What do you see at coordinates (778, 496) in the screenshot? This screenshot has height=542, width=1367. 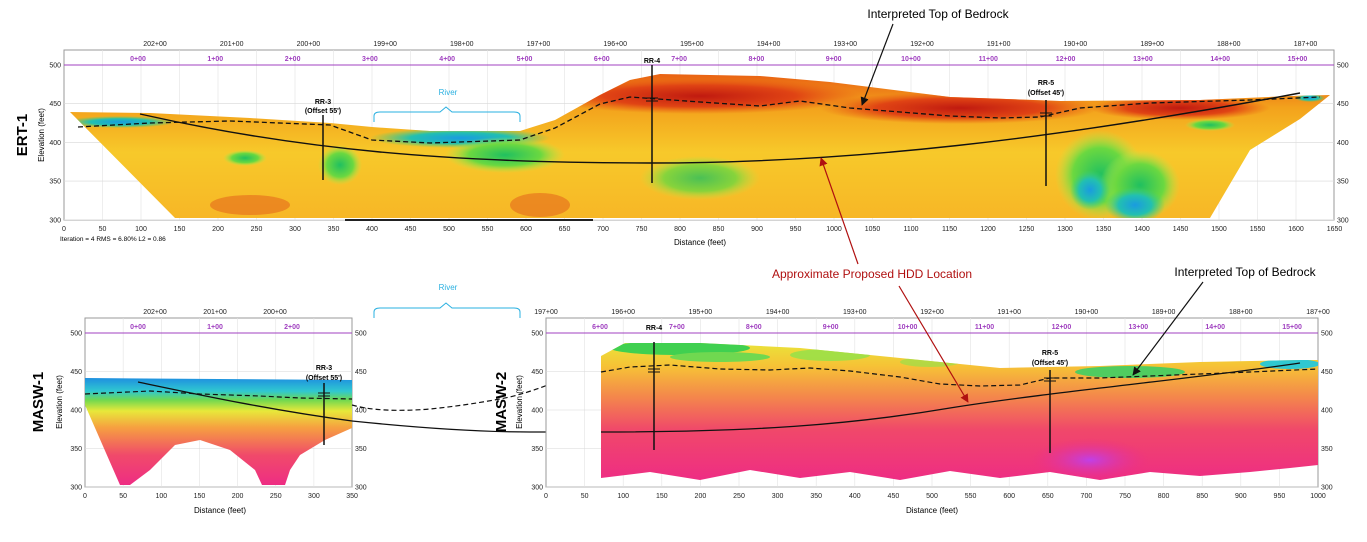 I see `masw2-x-tick: 300` at bounding box center [778, 496].